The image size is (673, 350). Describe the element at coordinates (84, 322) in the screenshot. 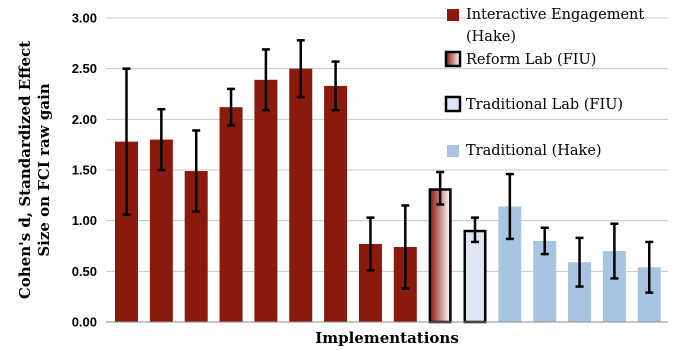

I see `y-tick-label: 0.00` at that location.